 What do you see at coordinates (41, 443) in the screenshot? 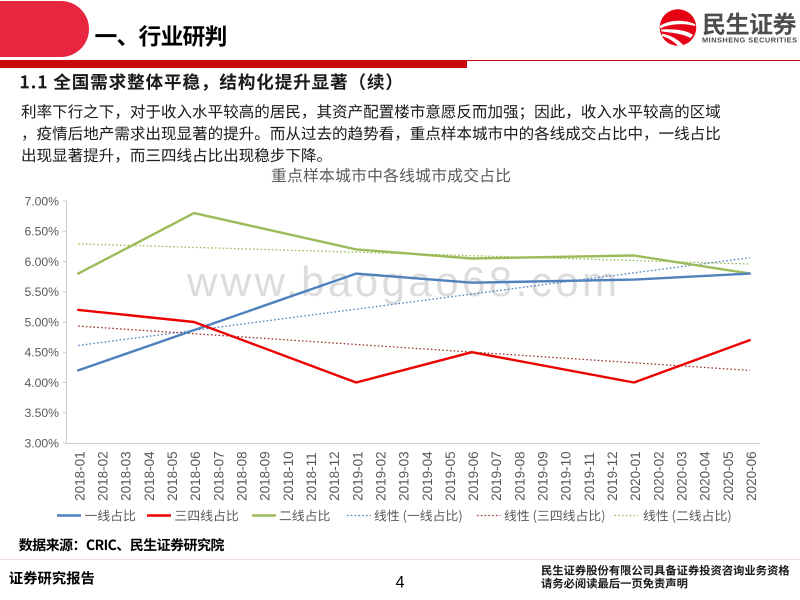
I see `svg-text: 3.00%` at bounding box center [41, 443].